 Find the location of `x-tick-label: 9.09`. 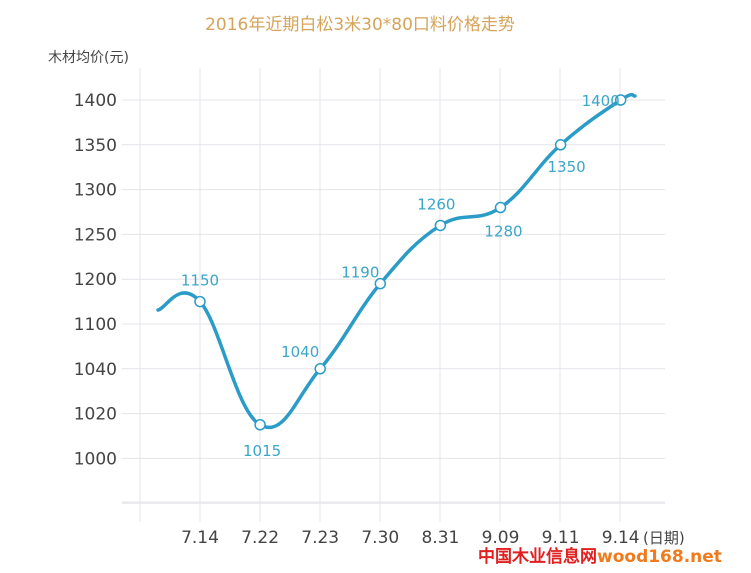

x-tick-label: 9.09 is located at coordinates (501, 538).